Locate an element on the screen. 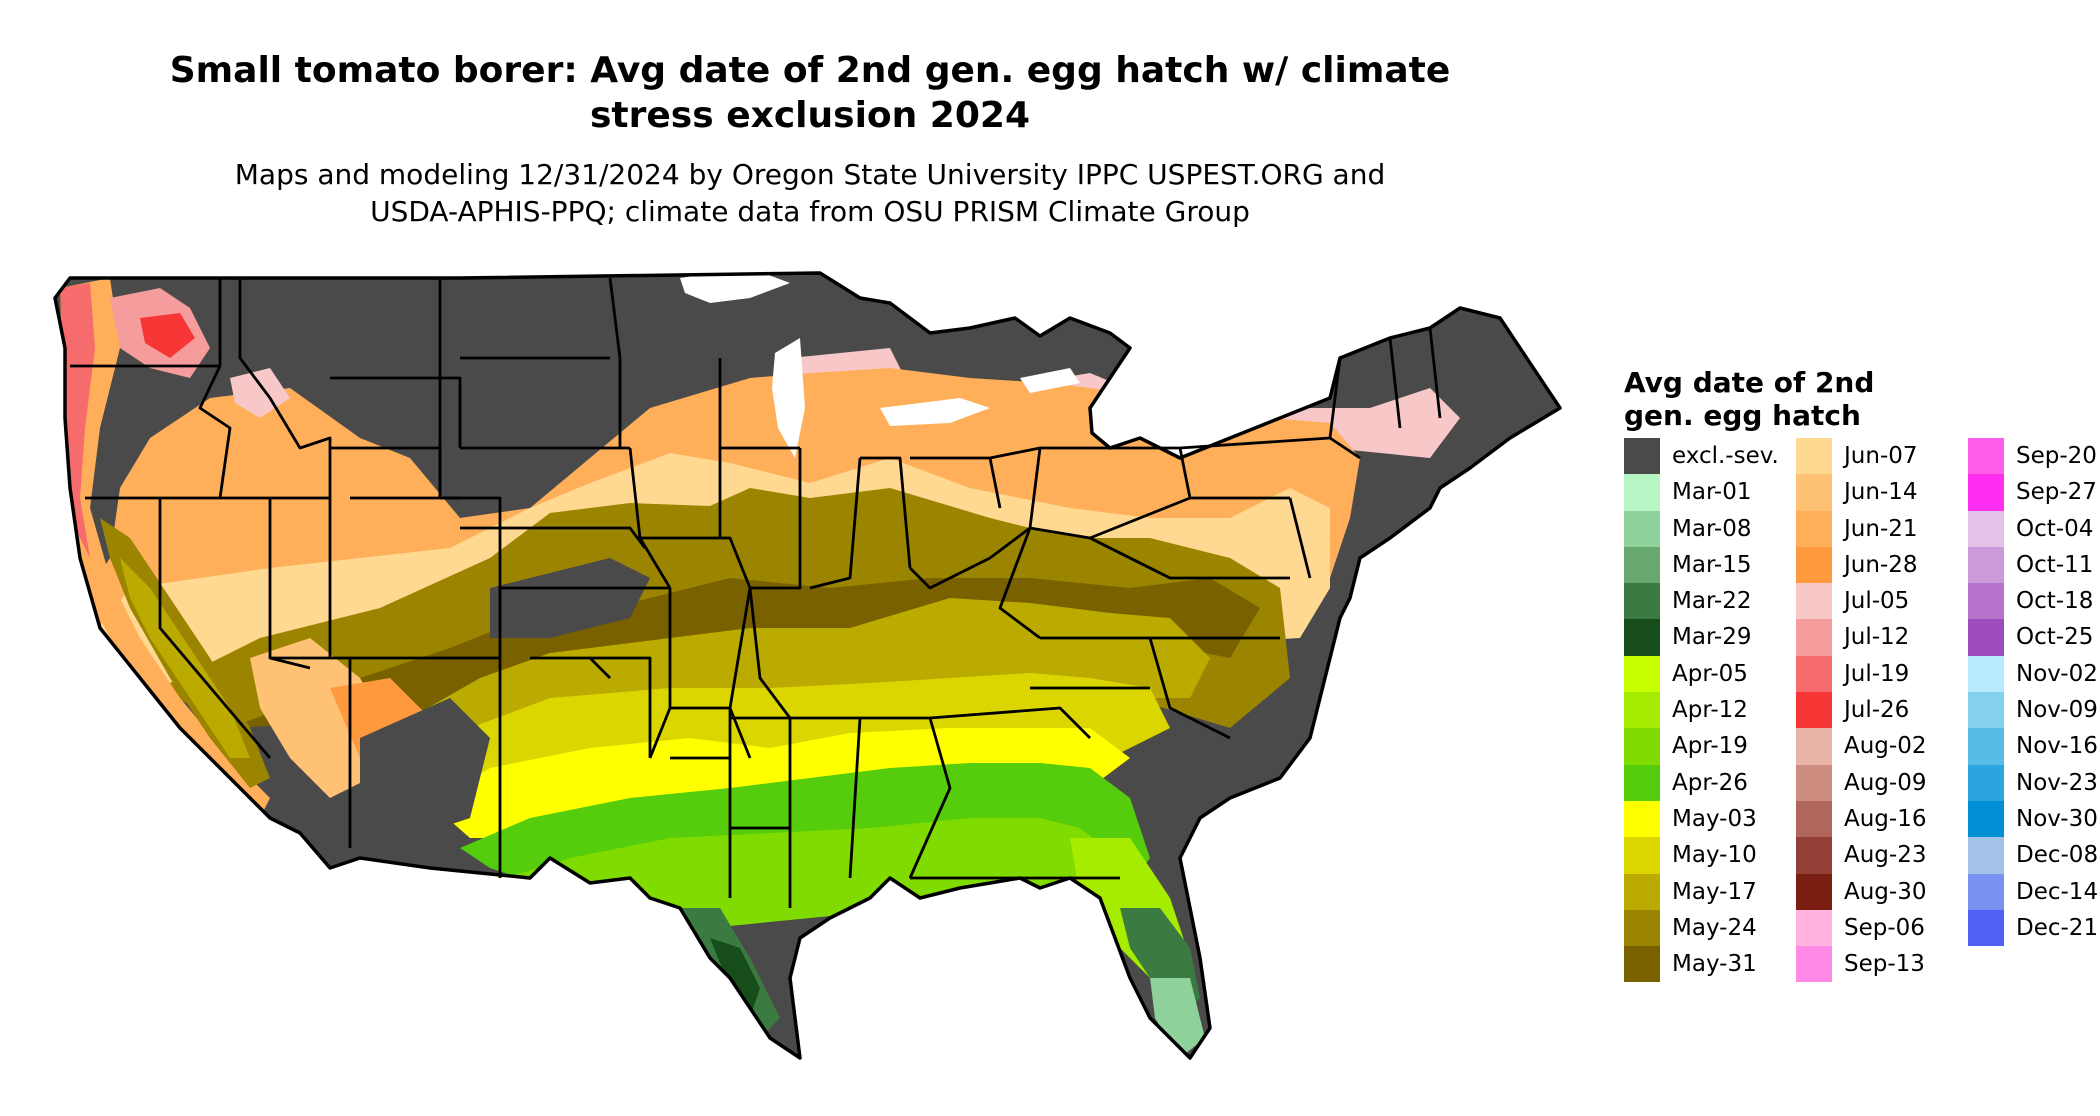 This screenshot has height=1116, width=2100. legend-title-line-1: Avg date of 2nd is located at coordinates (1749, 382).